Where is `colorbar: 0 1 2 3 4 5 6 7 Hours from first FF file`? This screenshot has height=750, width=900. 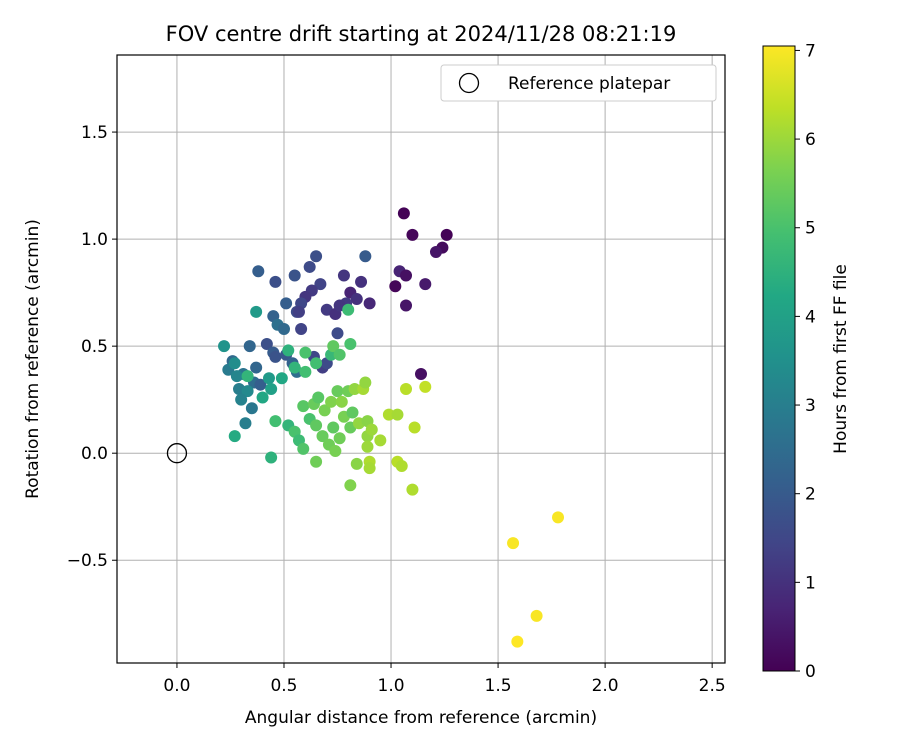 colorbar: 0 1 2 3 4 5 6 7 Hours from first FF file is located at coordinates (806, 361).